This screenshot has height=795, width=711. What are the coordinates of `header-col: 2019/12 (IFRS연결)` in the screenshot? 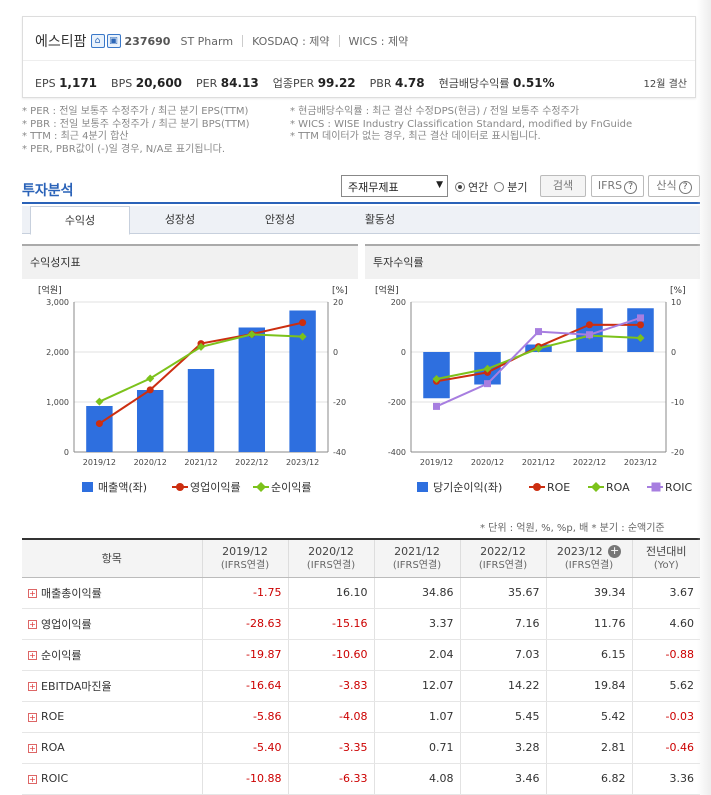 It's located at (245, 558).